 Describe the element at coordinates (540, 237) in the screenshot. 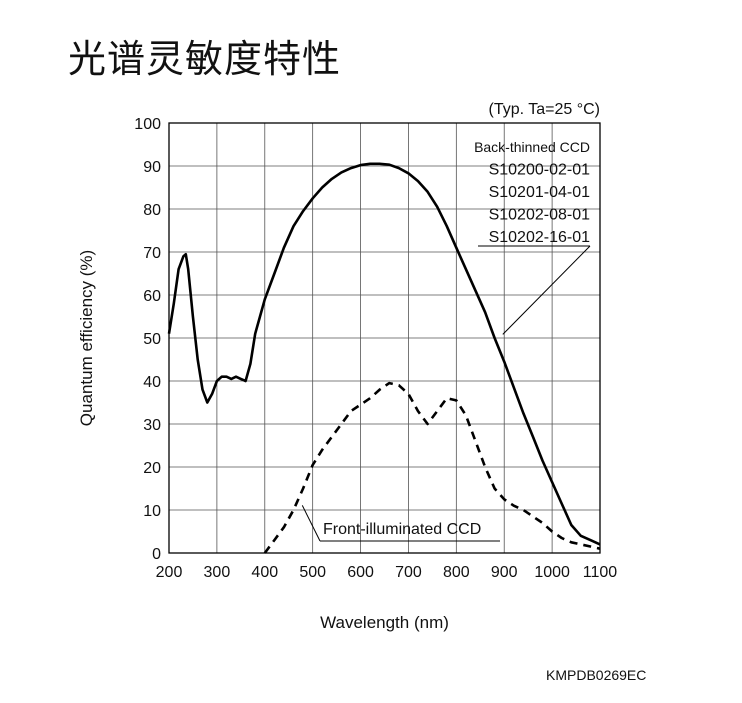

I see `legend-model-label: S10202-16-01` at that location.